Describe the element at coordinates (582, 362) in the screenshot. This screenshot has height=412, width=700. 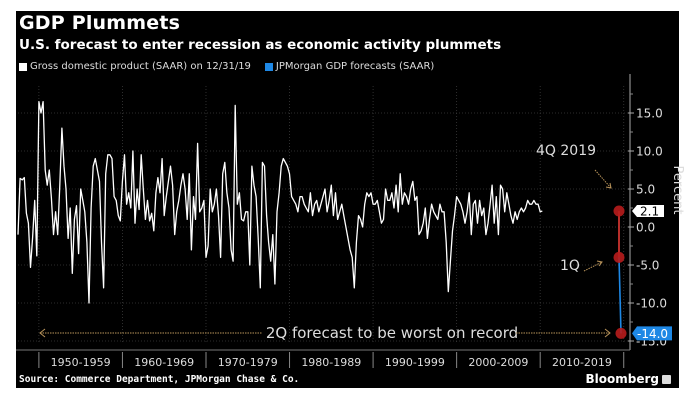
I see `x-tick-label: 2010-2019` at that location.